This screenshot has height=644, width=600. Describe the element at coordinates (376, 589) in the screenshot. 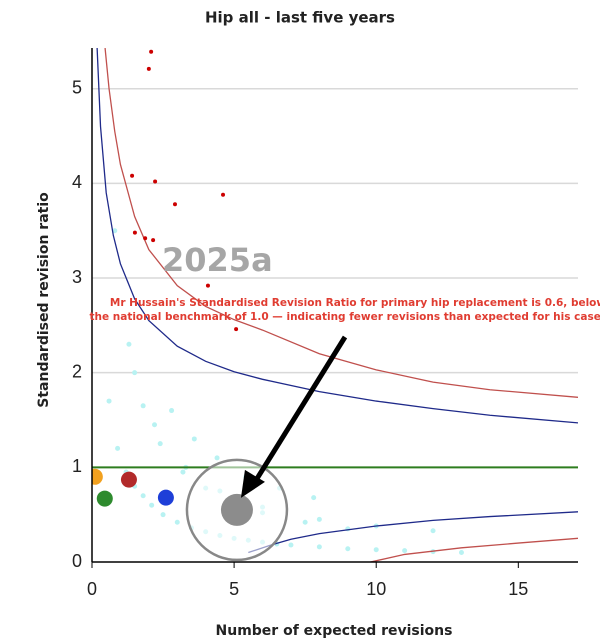

I see `x-tick-label: 10` at that location.